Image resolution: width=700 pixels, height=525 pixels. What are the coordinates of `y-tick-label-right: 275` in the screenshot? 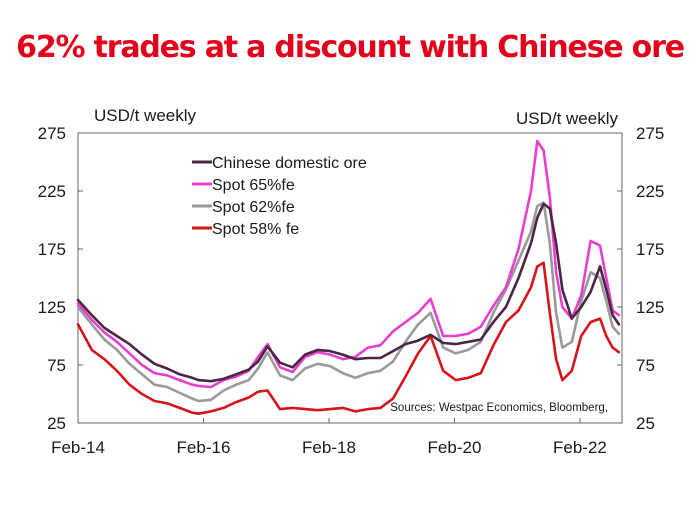 It's located at (650, 133).